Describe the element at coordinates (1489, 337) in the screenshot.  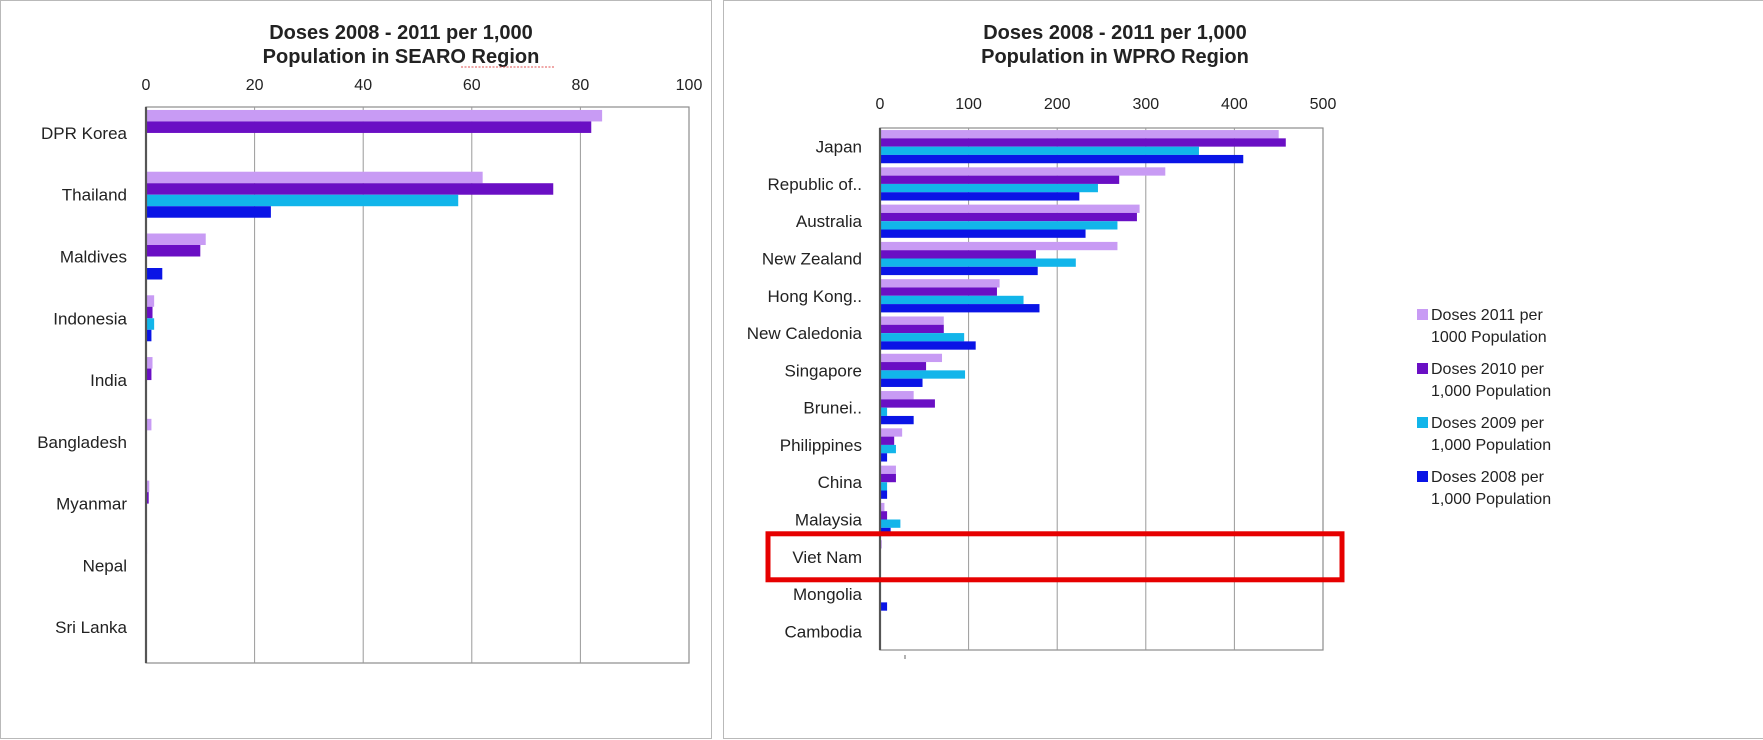
I see `legend-label: 1000 Population` at that location.